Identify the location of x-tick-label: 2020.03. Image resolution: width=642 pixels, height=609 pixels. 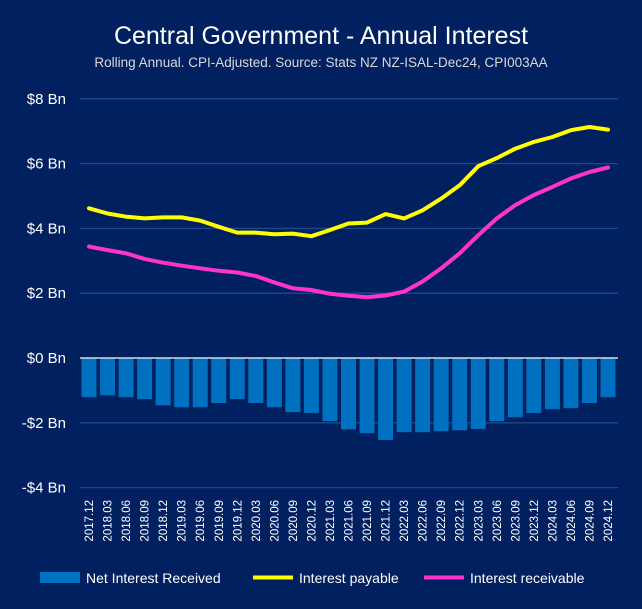
(257, 521).